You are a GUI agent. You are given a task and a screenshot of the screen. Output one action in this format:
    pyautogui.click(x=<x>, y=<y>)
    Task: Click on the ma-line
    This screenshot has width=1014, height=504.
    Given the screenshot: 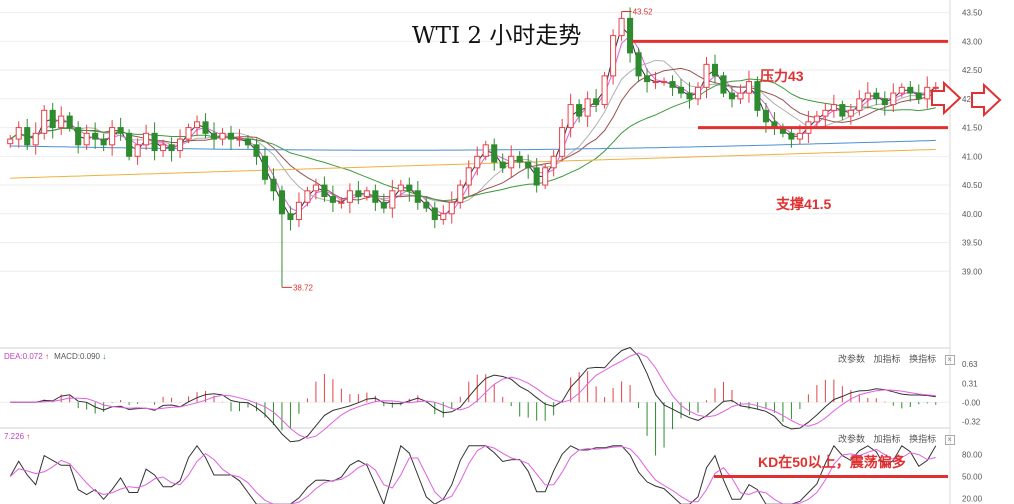 What is the action you would take?
    pyautogui.click(x=473, y=163)
    